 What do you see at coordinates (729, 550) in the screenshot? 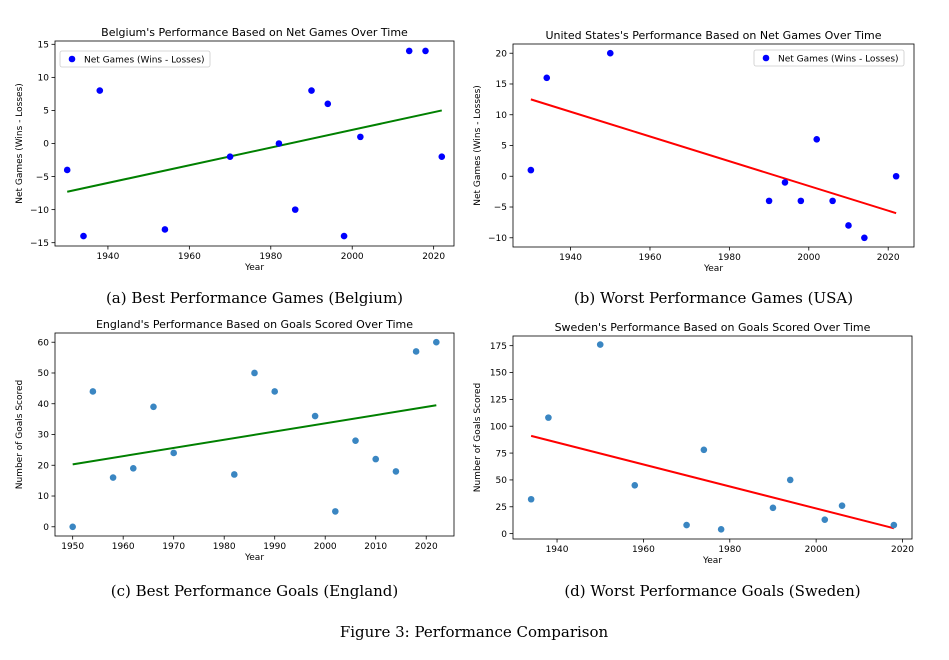
I see `chart-d-x-tick-label: 1980` at bounding box center [729, 550].